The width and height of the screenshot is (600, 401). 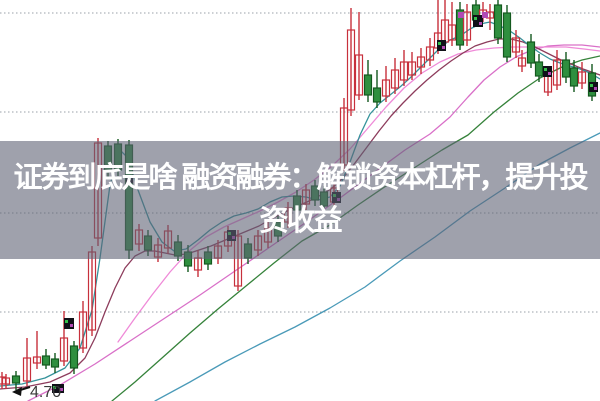 I want to click on low-price-label: 4.70, so click(x=45, y=392).